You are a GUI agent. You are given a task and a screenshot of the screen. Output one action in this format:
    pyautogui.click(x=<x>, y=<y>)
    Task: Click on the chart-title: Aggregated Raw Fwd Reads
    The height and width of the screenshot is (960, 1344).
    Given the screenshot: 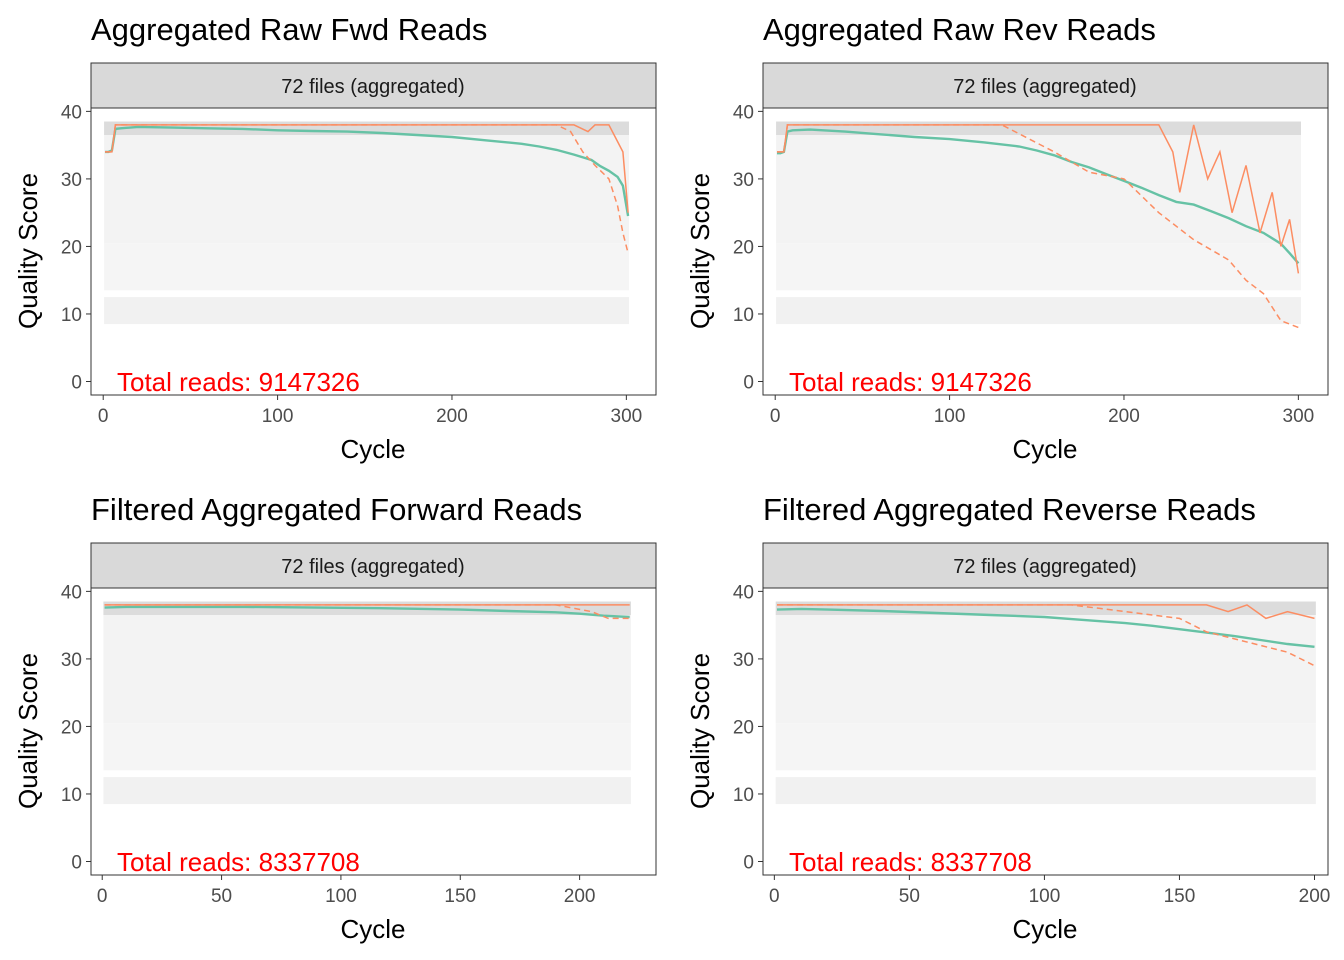 What is the action you would take?
    pyautogui.click(x=289, y=29)
    